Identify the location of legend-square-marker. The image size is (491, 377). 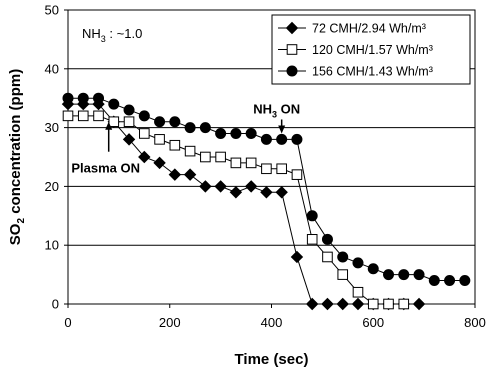
(292, 49).